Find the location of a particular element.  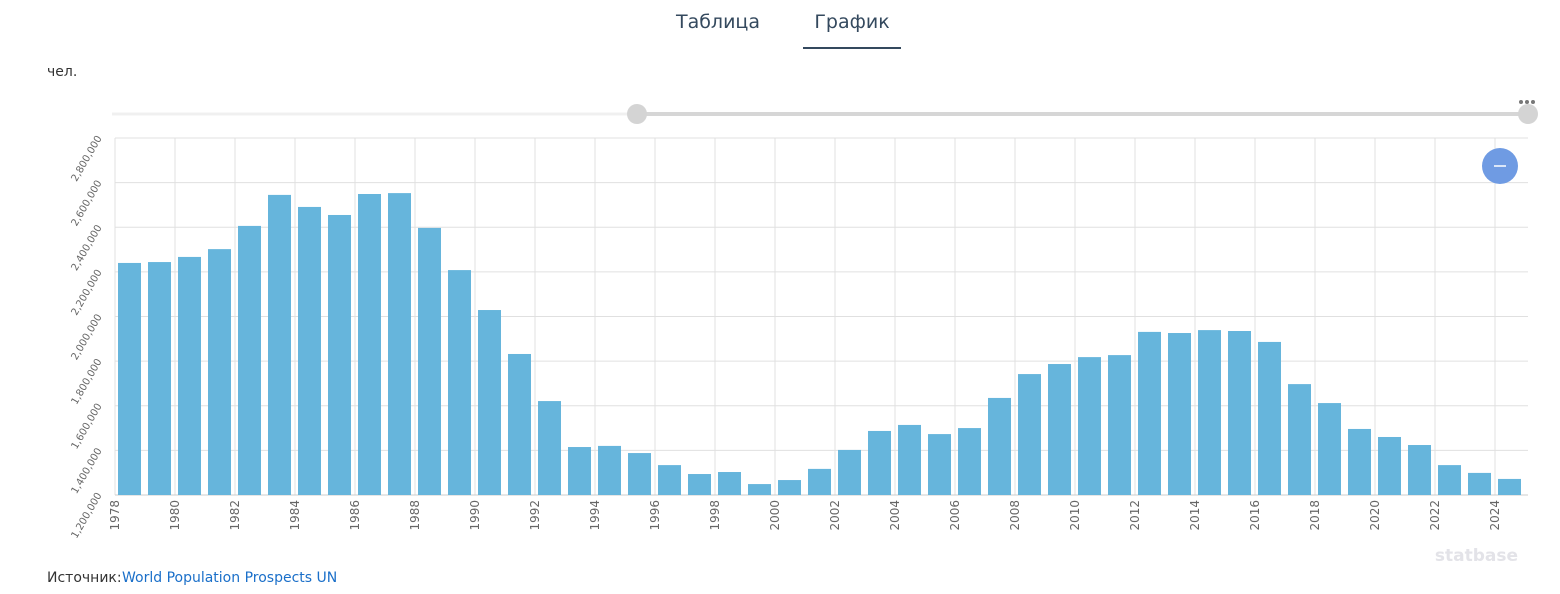

watermark: statbase is located at coordinates (1476, 556).